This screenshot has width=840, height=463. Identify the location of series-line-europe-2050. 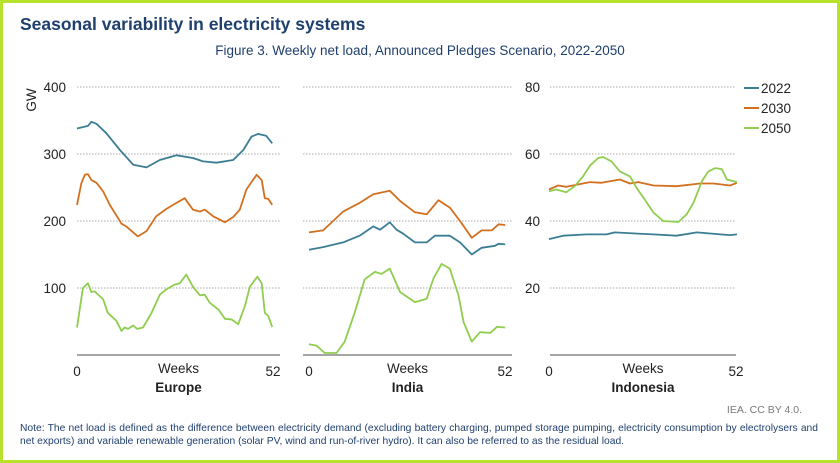
(175, 302).